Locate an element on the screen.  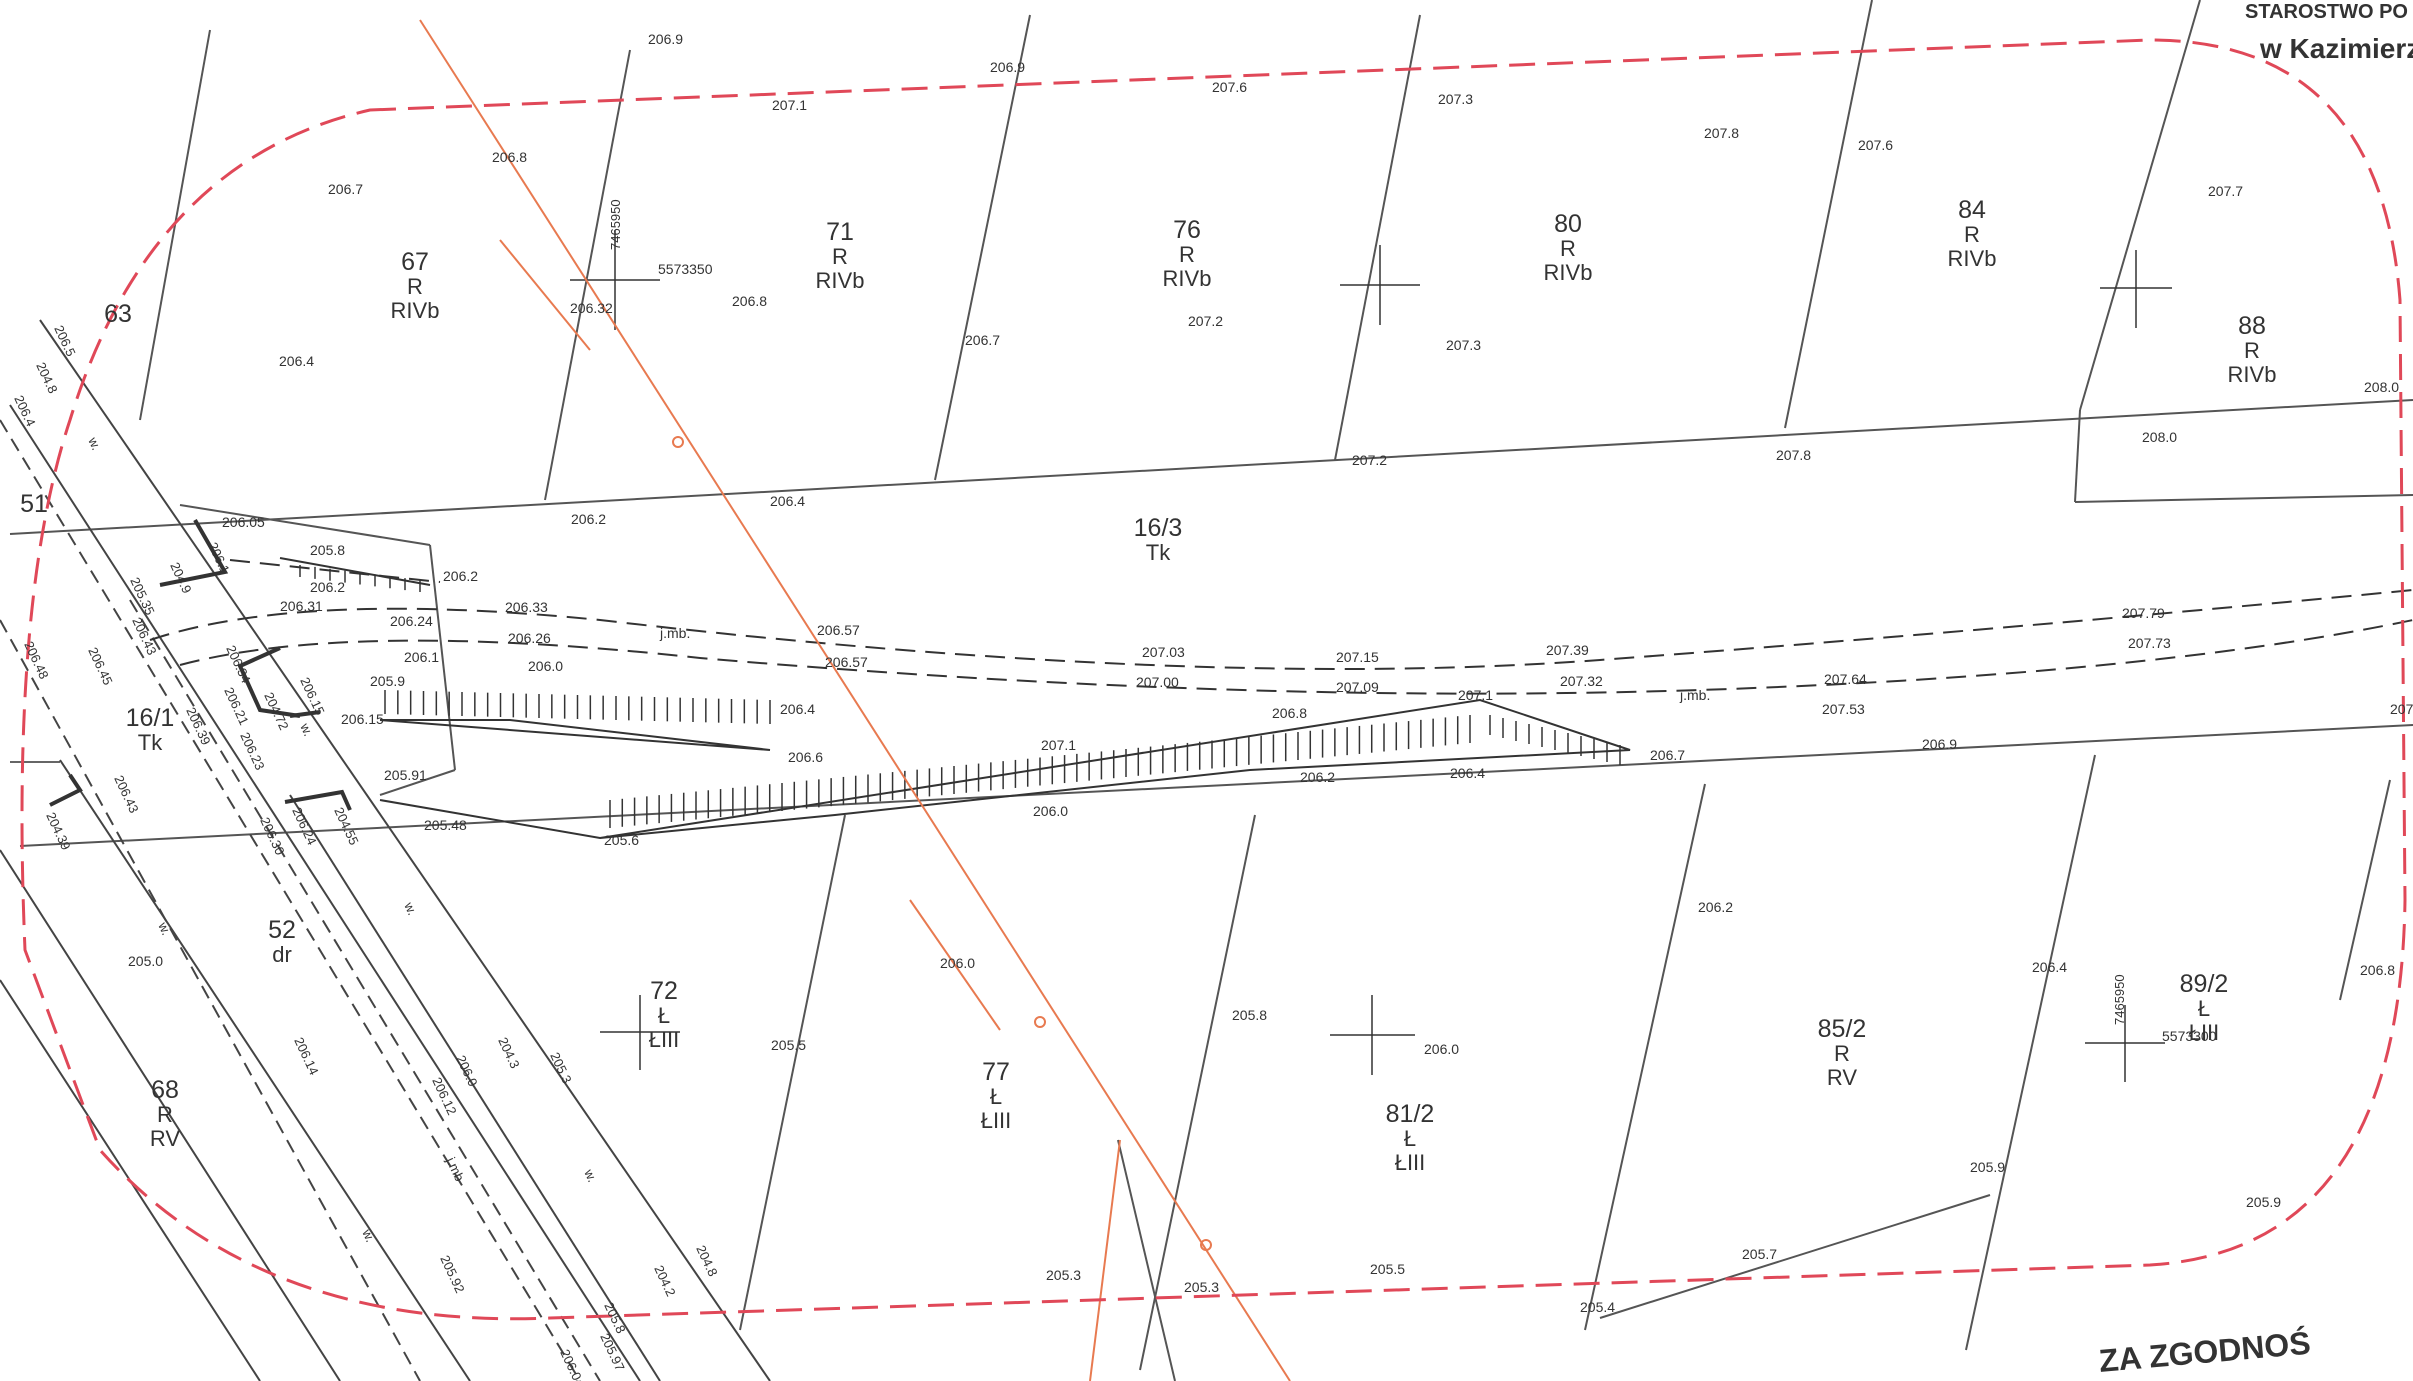
elevation-label: 207.03 is located at coordinates (1163, 652).